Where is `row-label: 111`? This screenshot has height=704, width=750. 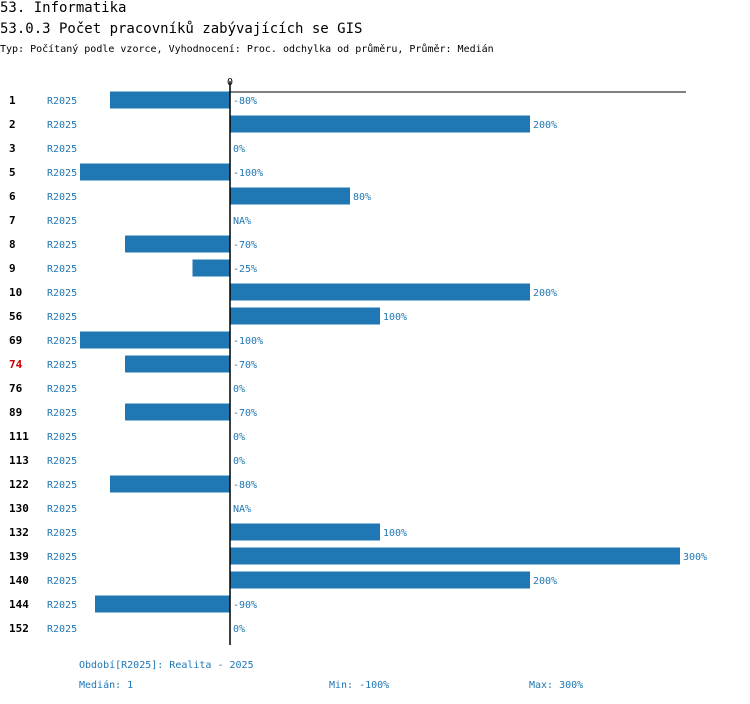
row-label: 111 is located at coordinates (19, 436).